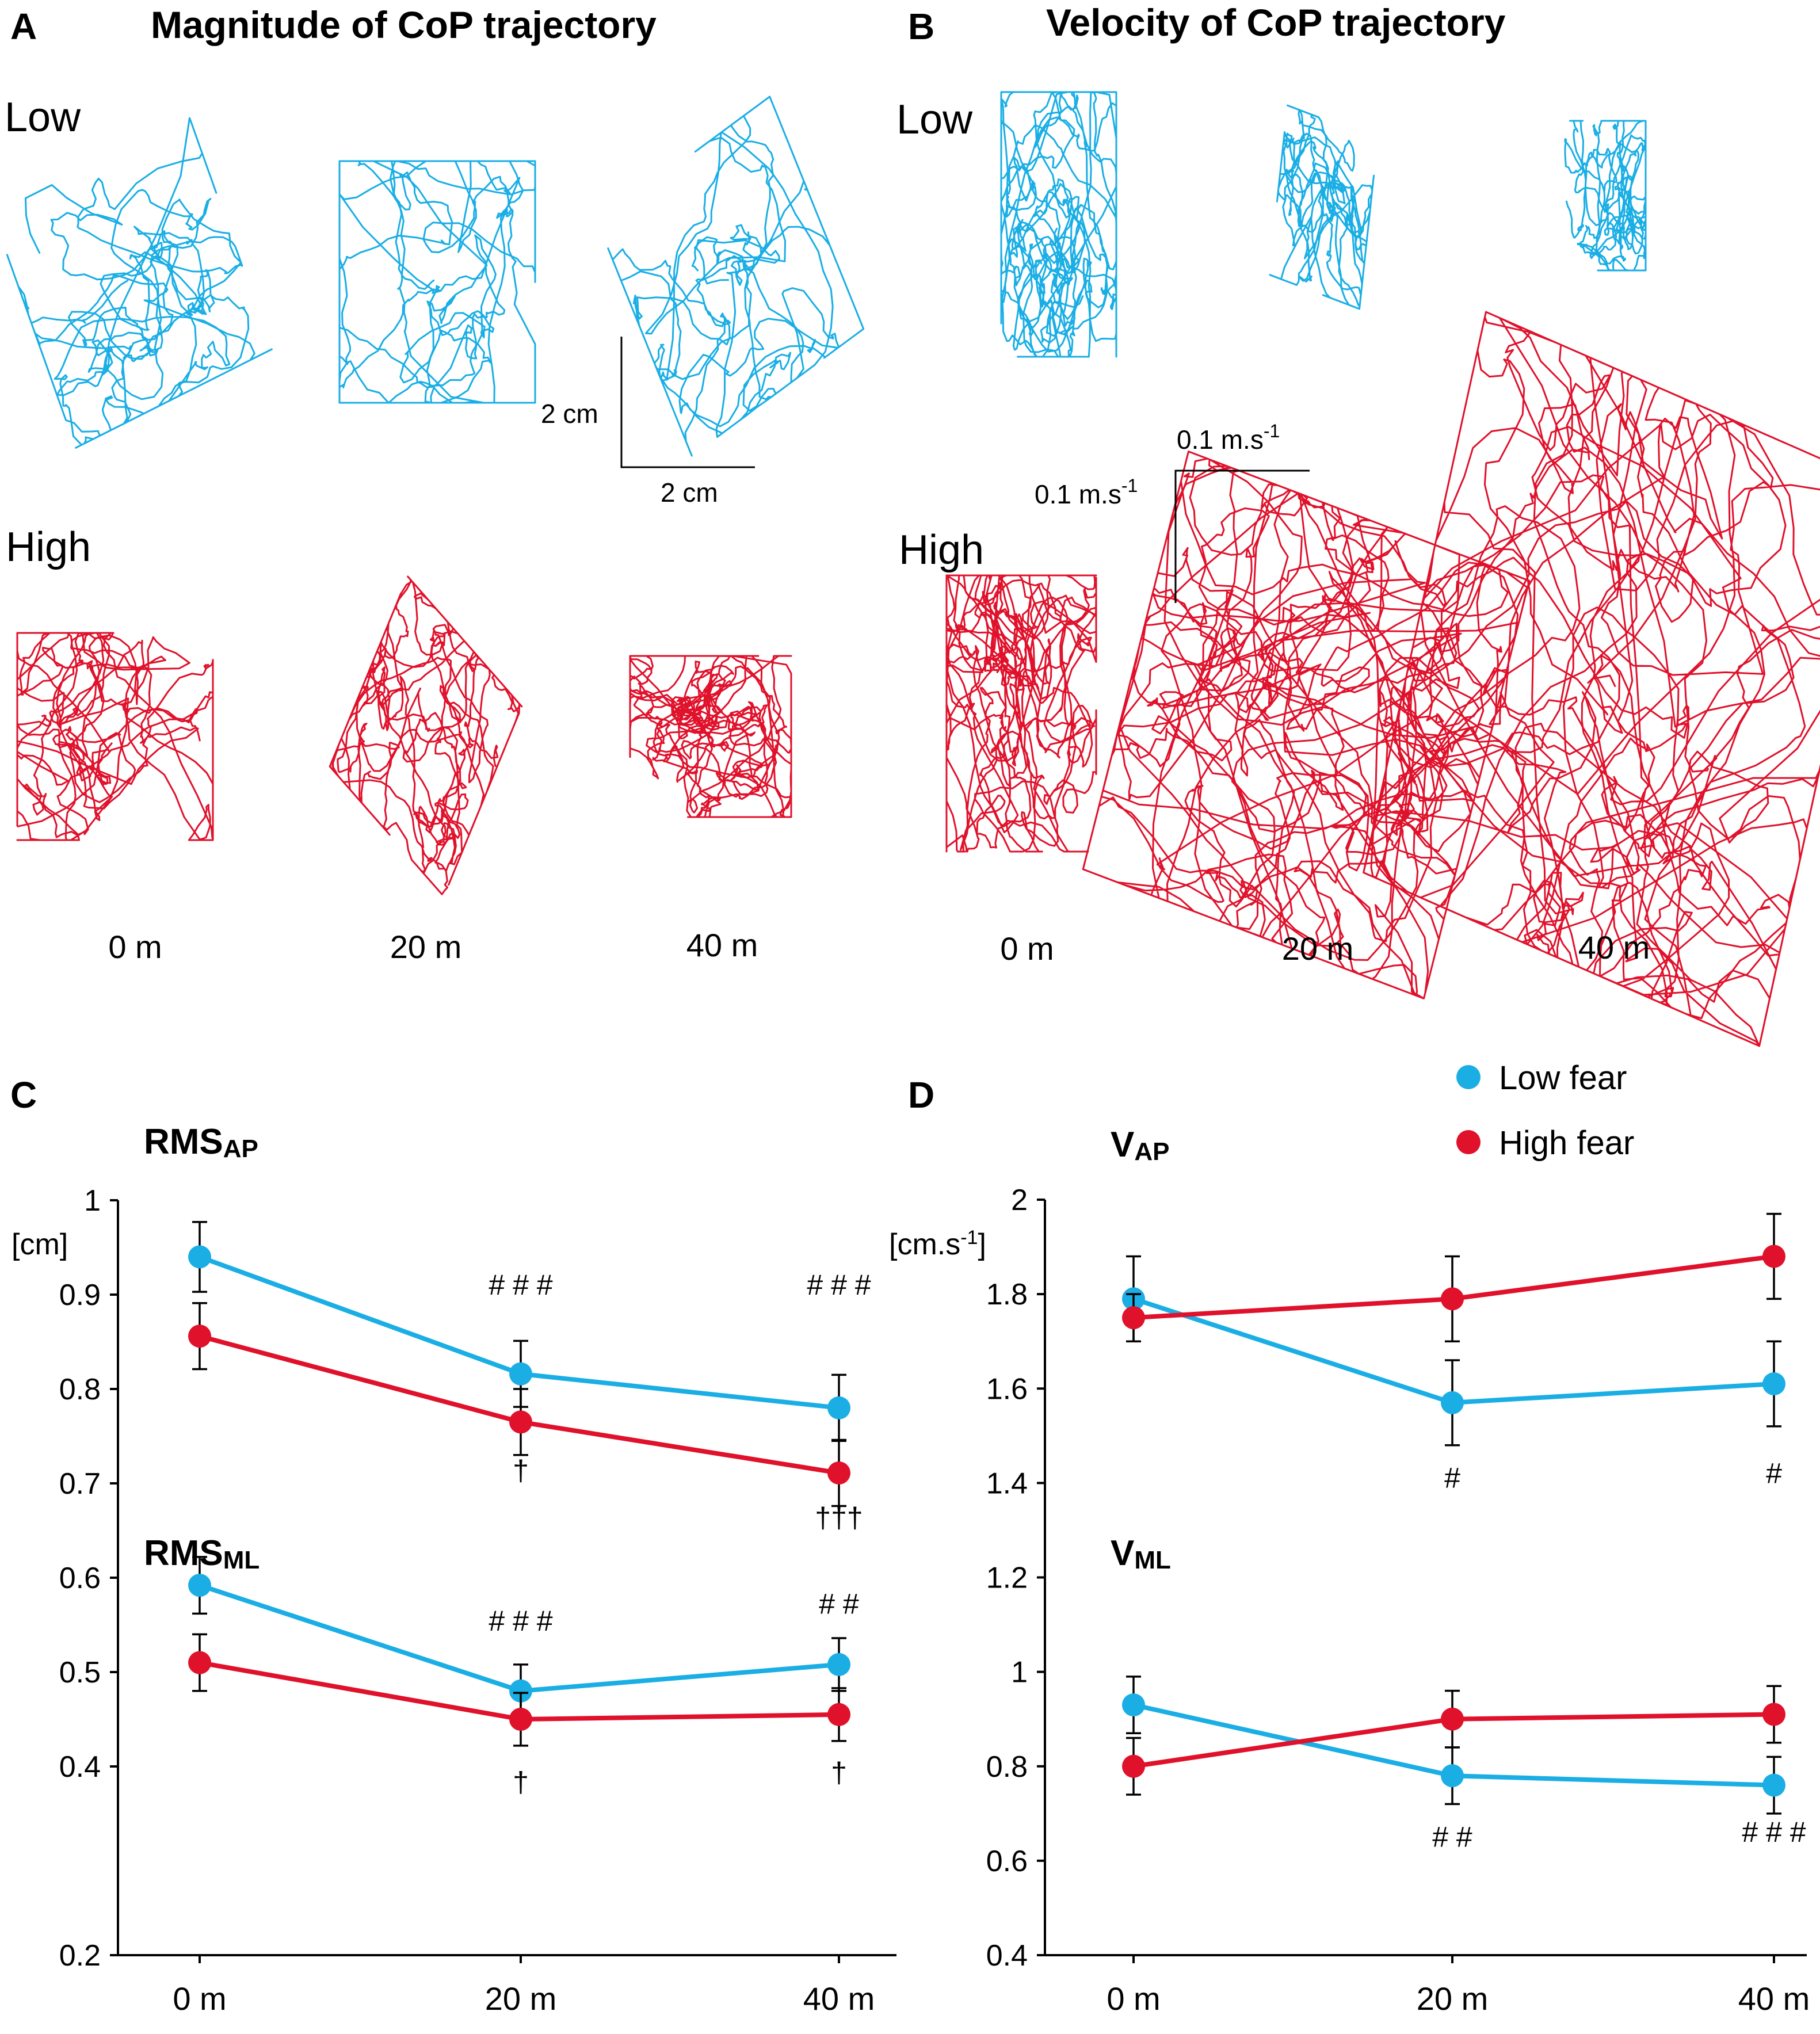  Describe the element at coordinates (135, 947) in the screenshot. I see `panel-a-xlabel-0: 0 m` at that location.